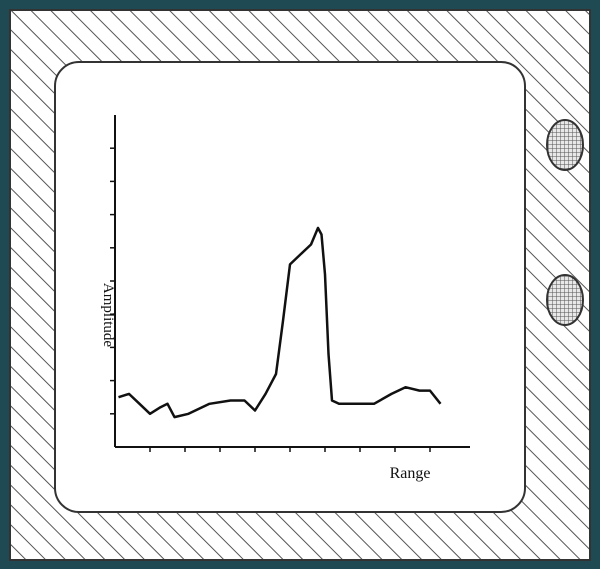  What do you see at coordinates (108, 315) in the screenshot?
I see `y-axis-label: Amplitude` at bounding box center [108, 315].